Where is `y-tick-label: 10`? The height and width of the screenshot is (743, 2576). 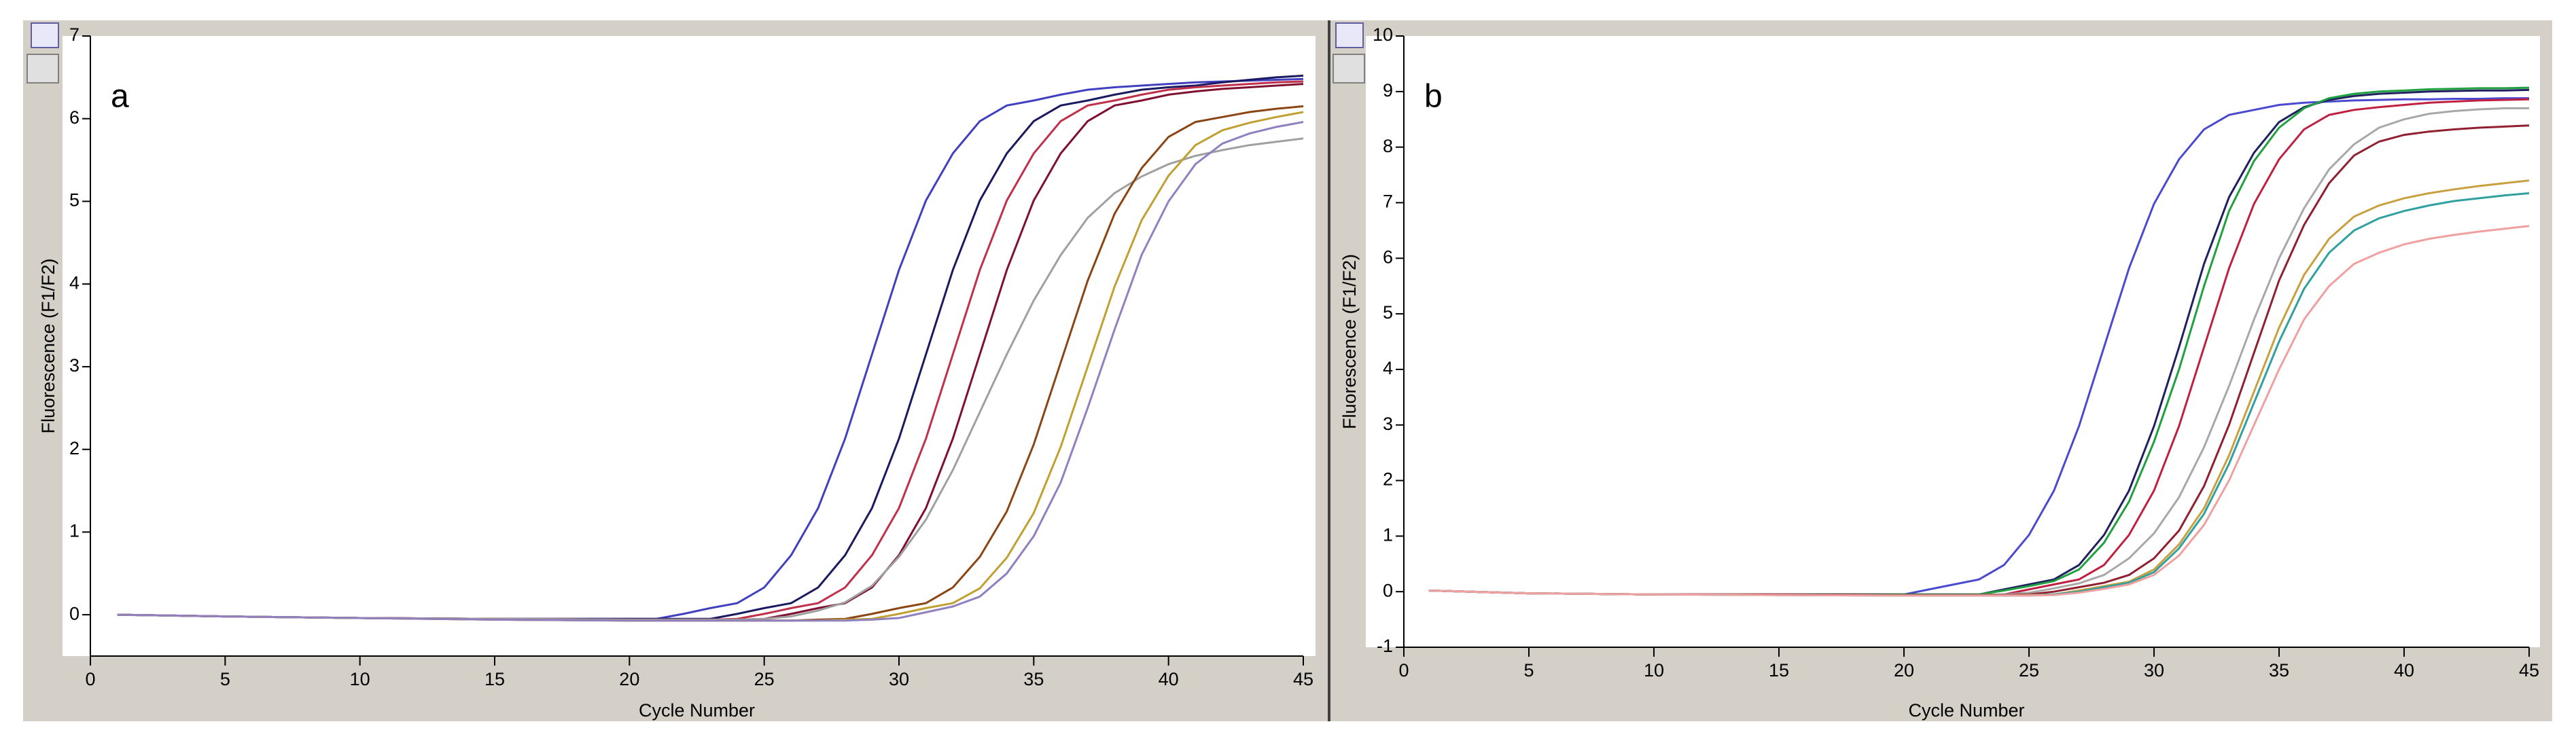
y-tick-label: 10 is located at coordinates (1383, 34).